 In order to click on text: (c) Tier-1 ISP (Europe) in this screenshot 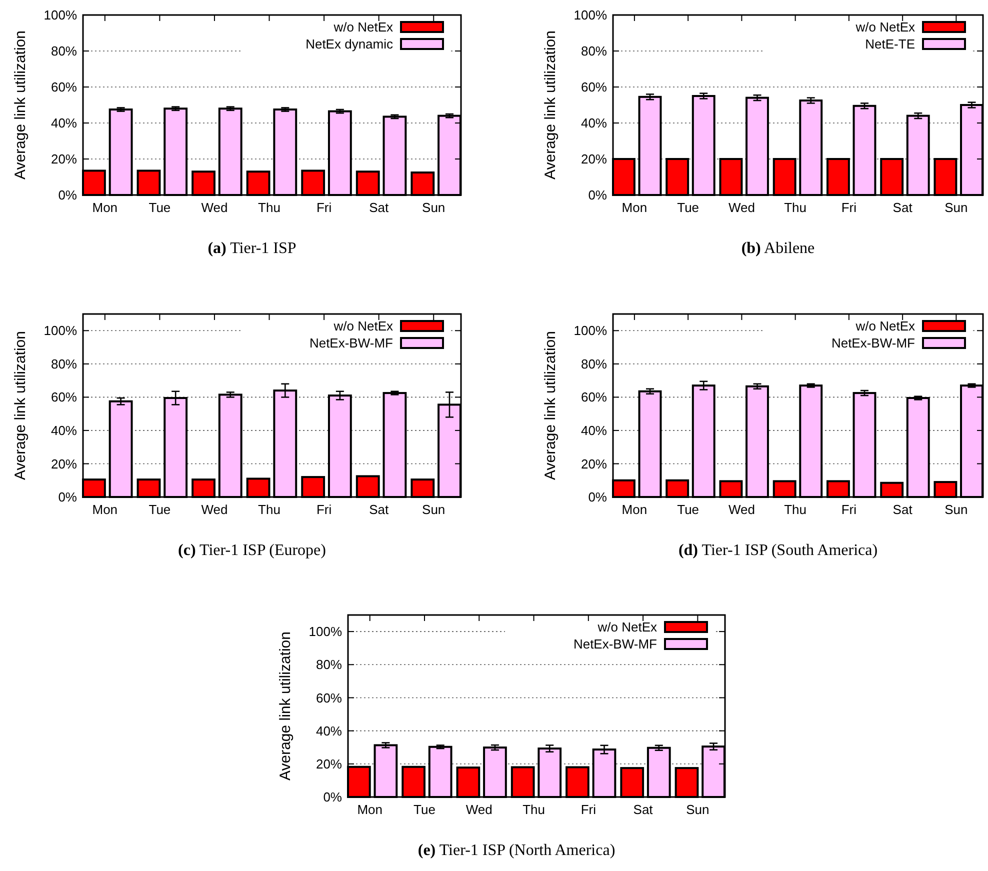, I will do `click(252, 550)`.